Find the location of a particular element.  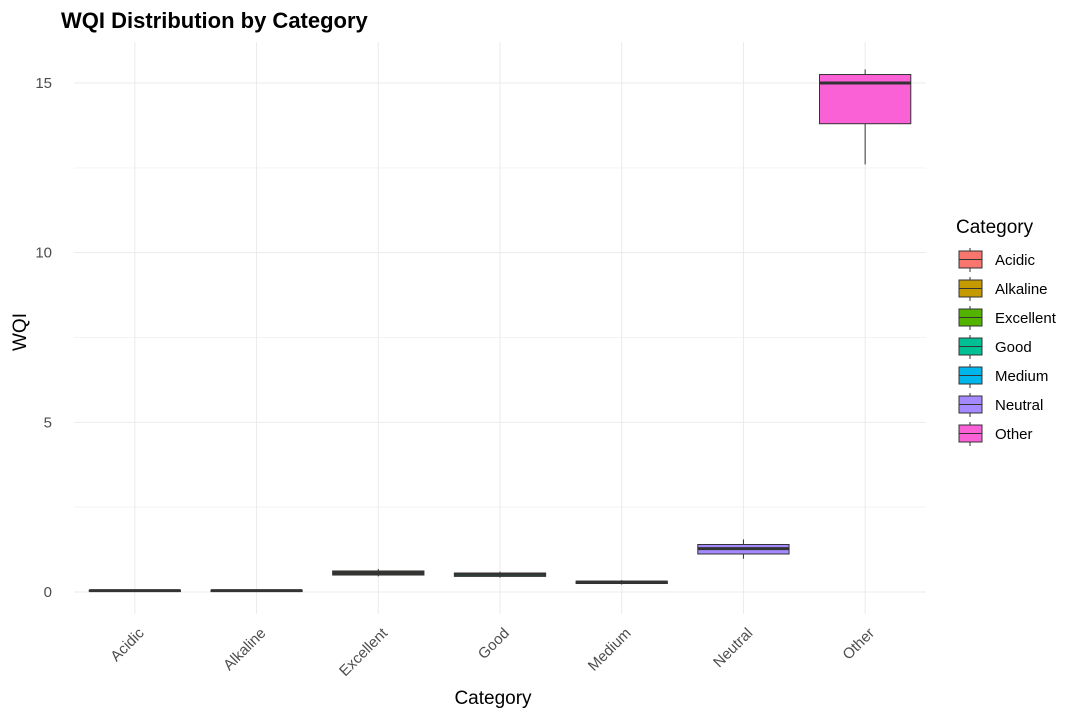

x-tick-label: Medium is located at coordinates (610, 650).